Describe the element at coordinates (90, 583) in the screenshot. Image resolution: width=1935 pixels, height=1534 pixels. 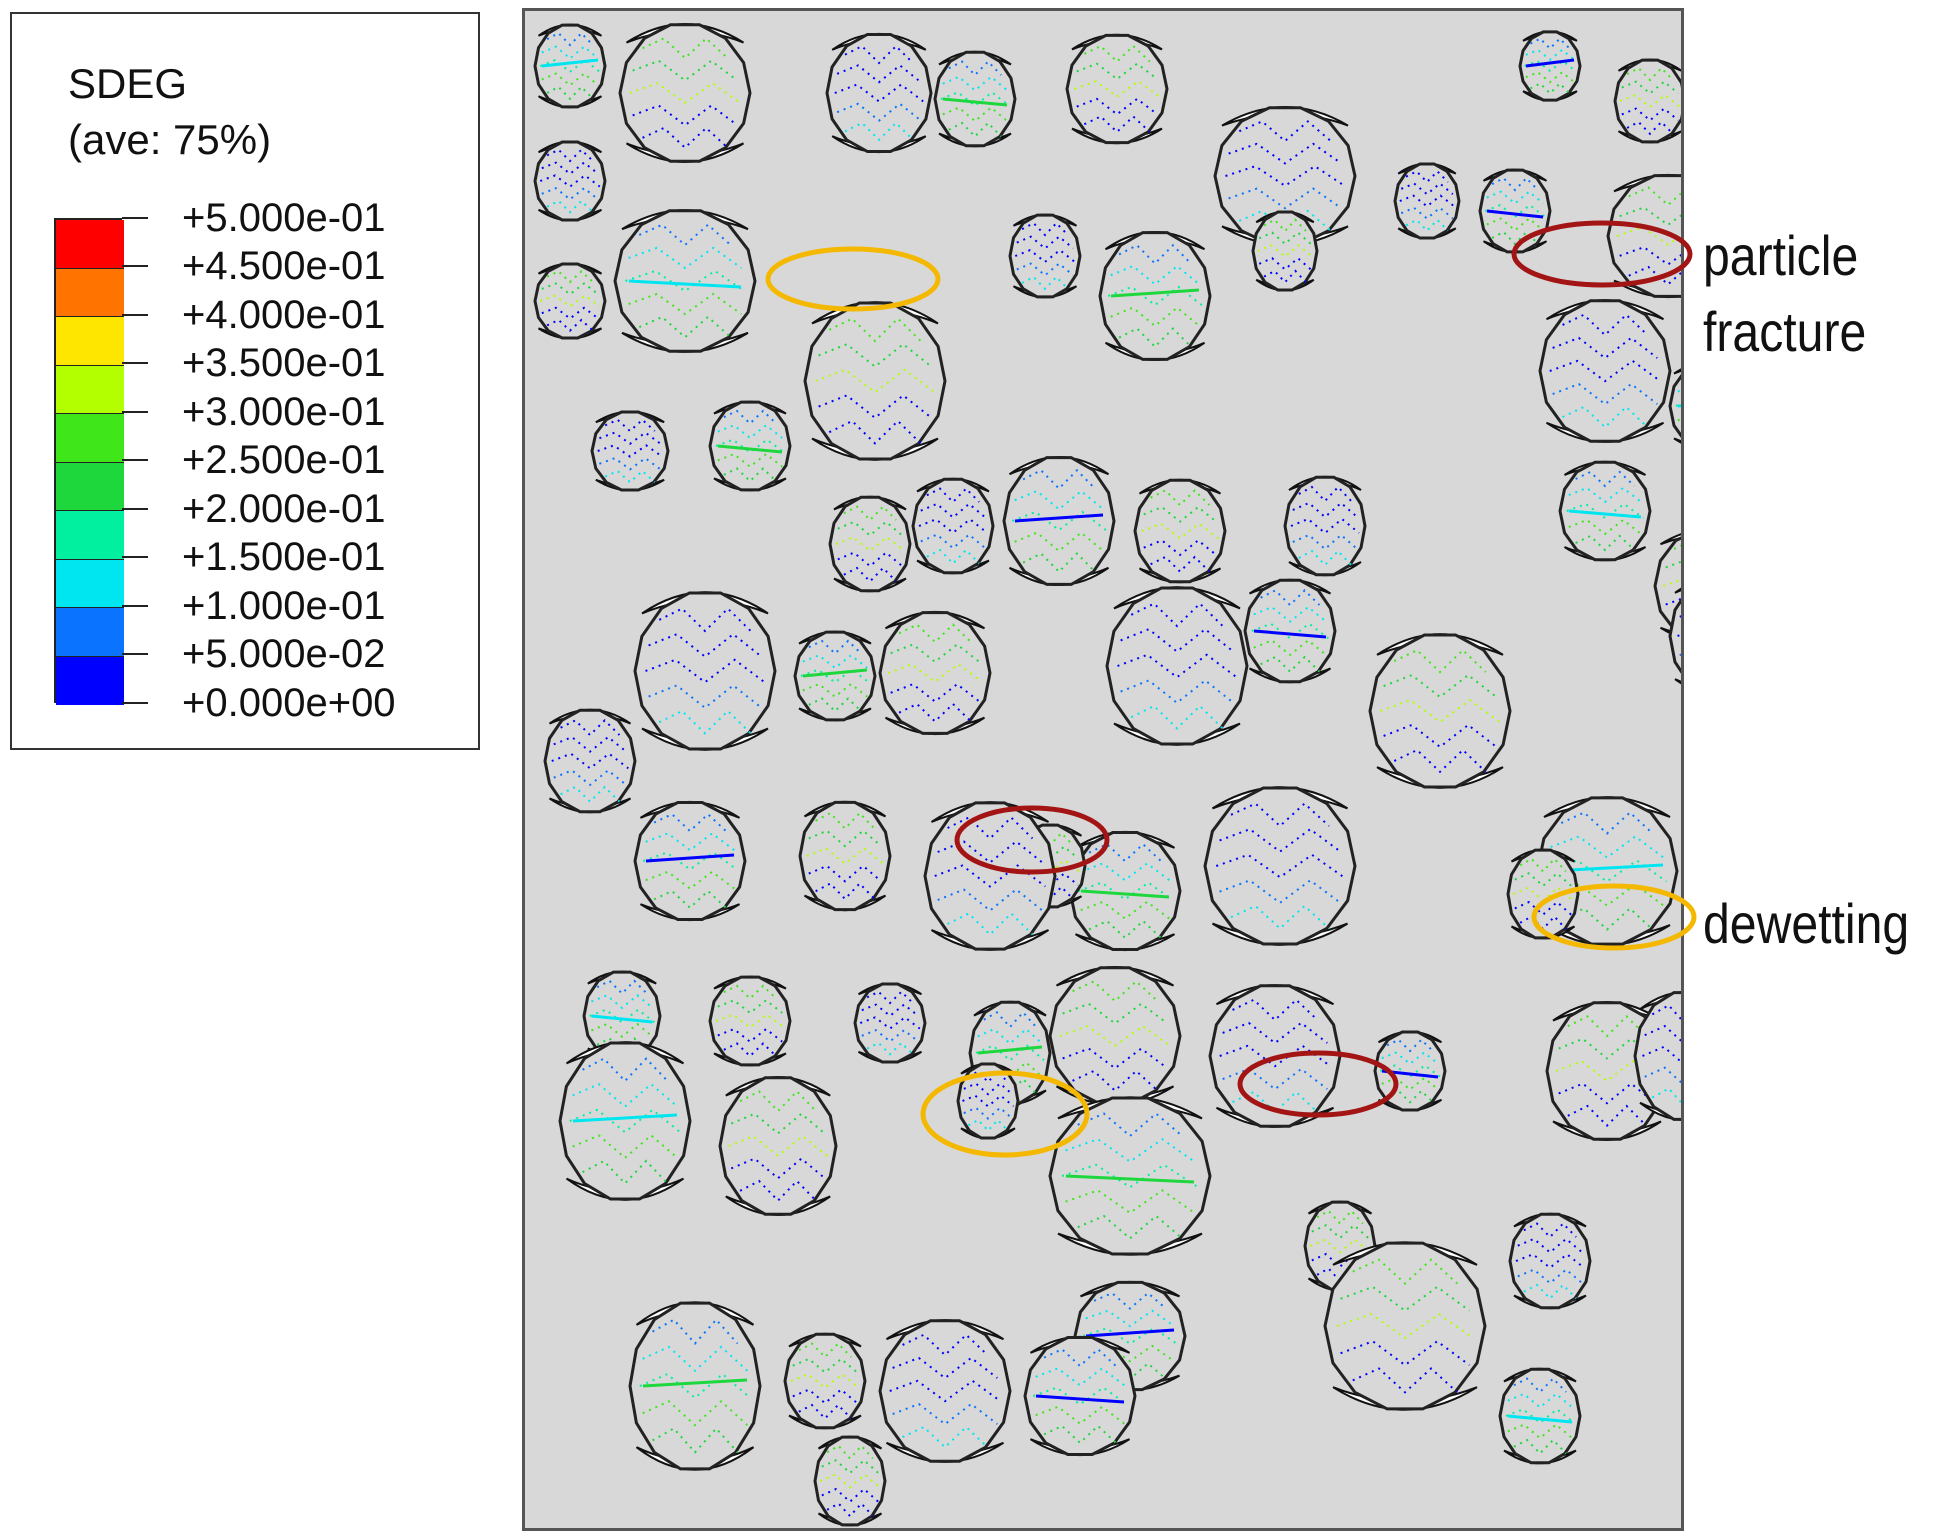
I see `legend-band` at that location.